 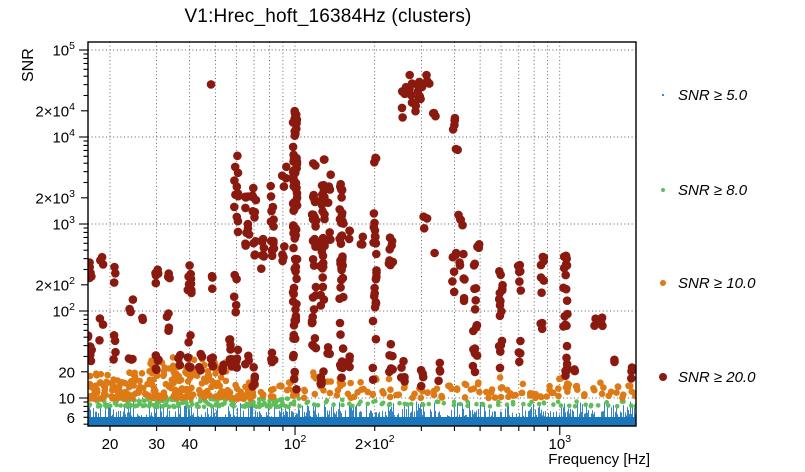 What do you see at coordinates (55, 198) in the screenshot?
I see `svg-text: 2×10³` at bounding box center [55, 198].